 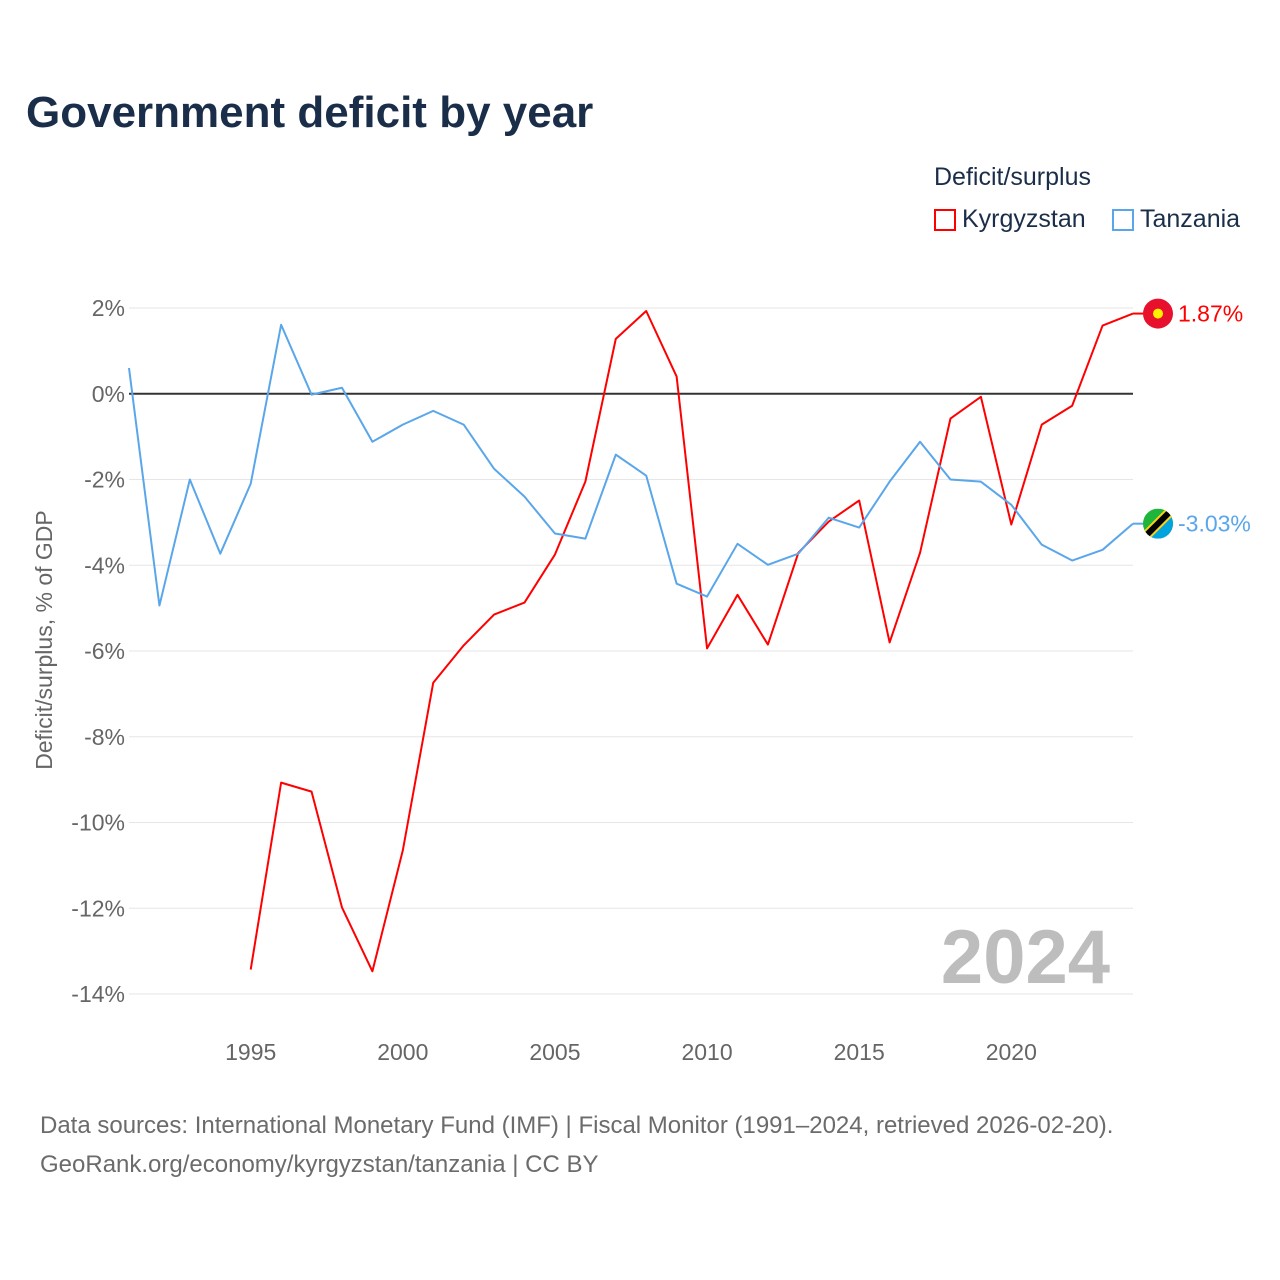 What do you see at coordinates (402, 1052) in the screenshot?
I see `x-tick-label: 2000` at bounding box center [402, 1052].